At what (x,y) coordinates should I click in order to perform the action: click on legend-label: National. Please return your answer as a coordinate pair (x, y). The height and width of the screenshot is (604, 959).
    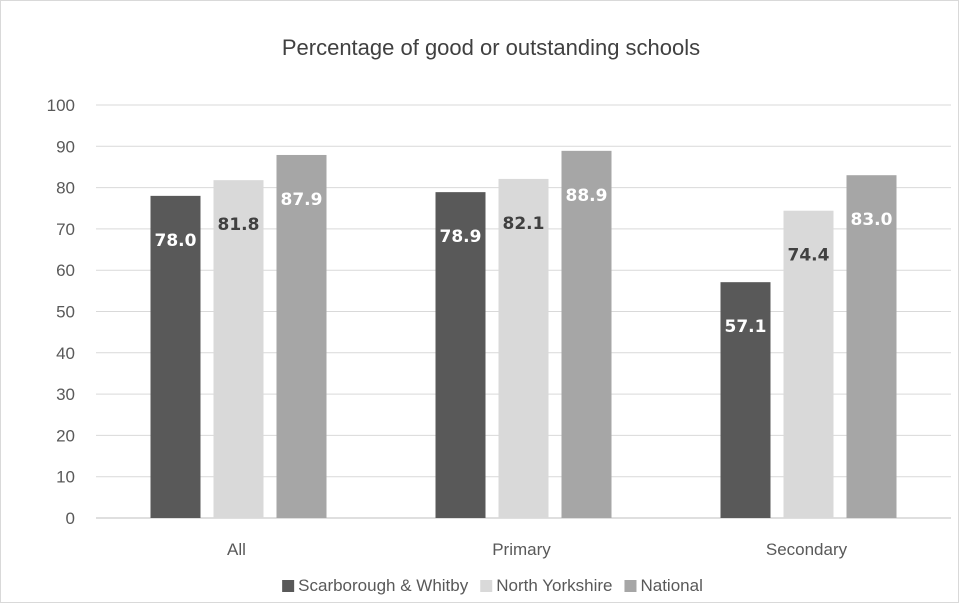
    Looking at the image, I should click on (671, 585).